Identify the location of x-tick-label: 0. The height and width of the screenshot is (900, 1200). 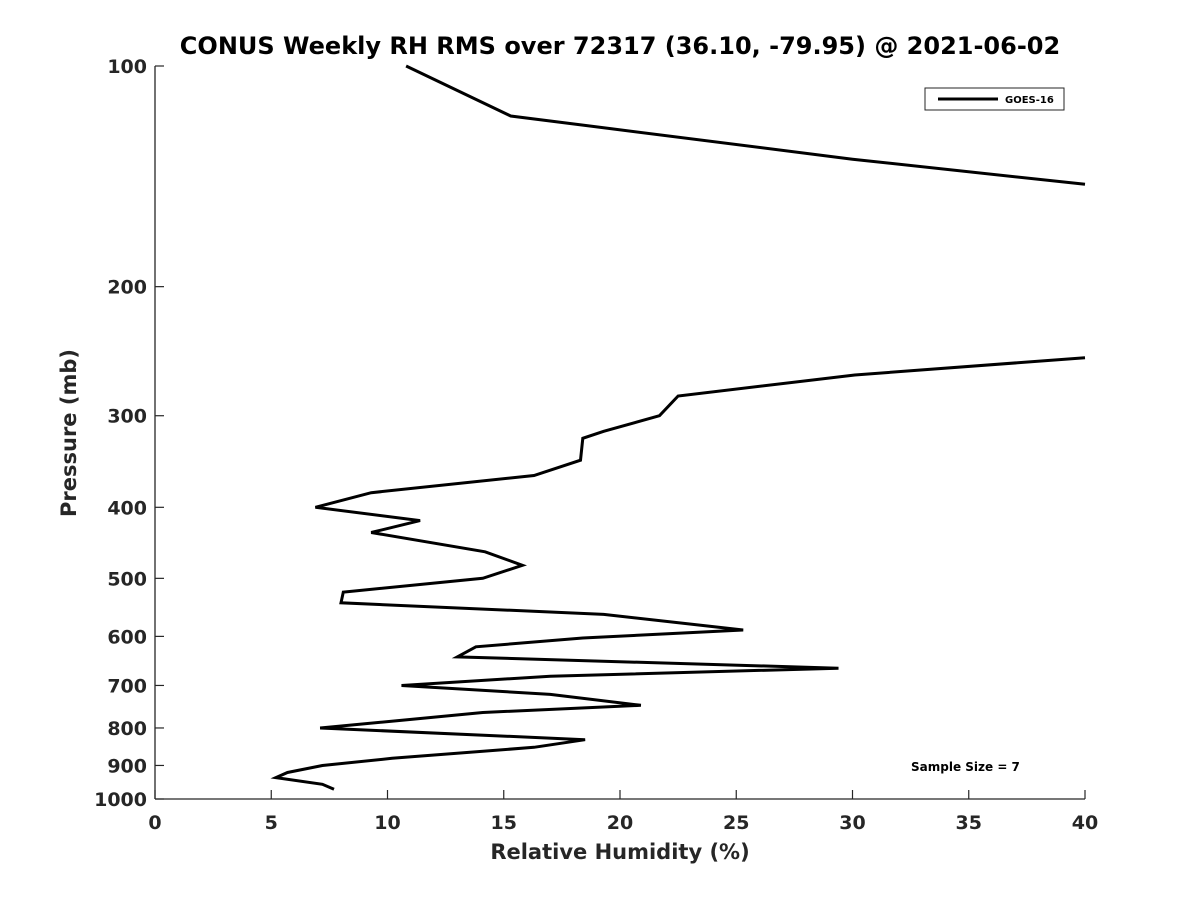
(154, 823).